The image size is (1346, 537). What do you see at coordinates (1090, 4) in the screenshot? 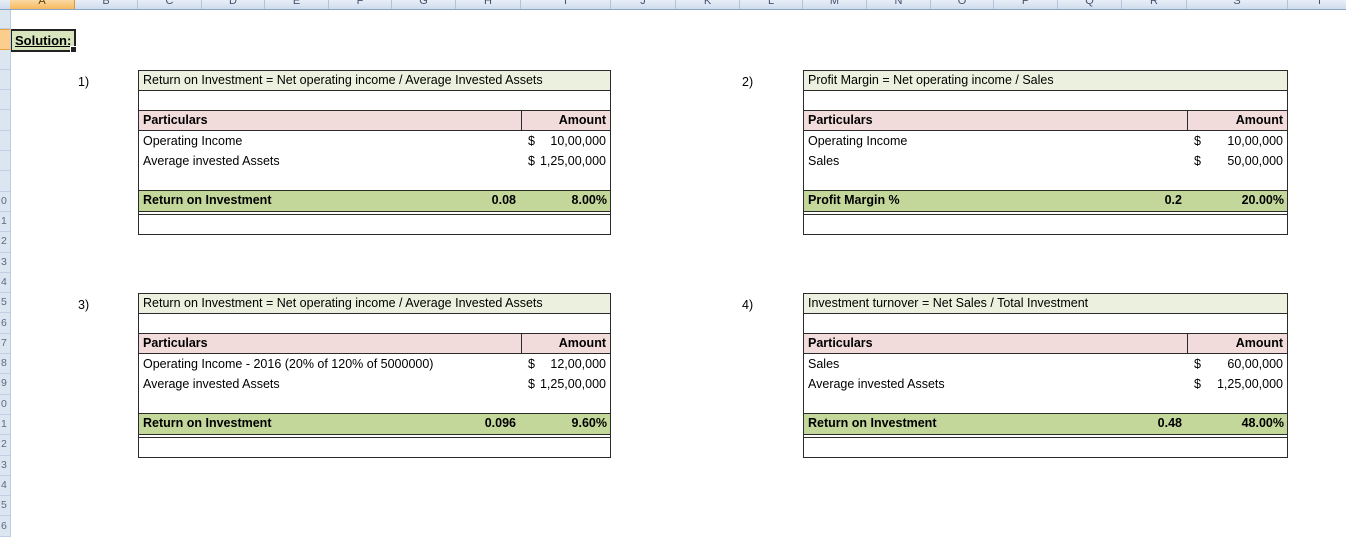
I see `column-header-q: Q` at bounding box center [1090, 4].